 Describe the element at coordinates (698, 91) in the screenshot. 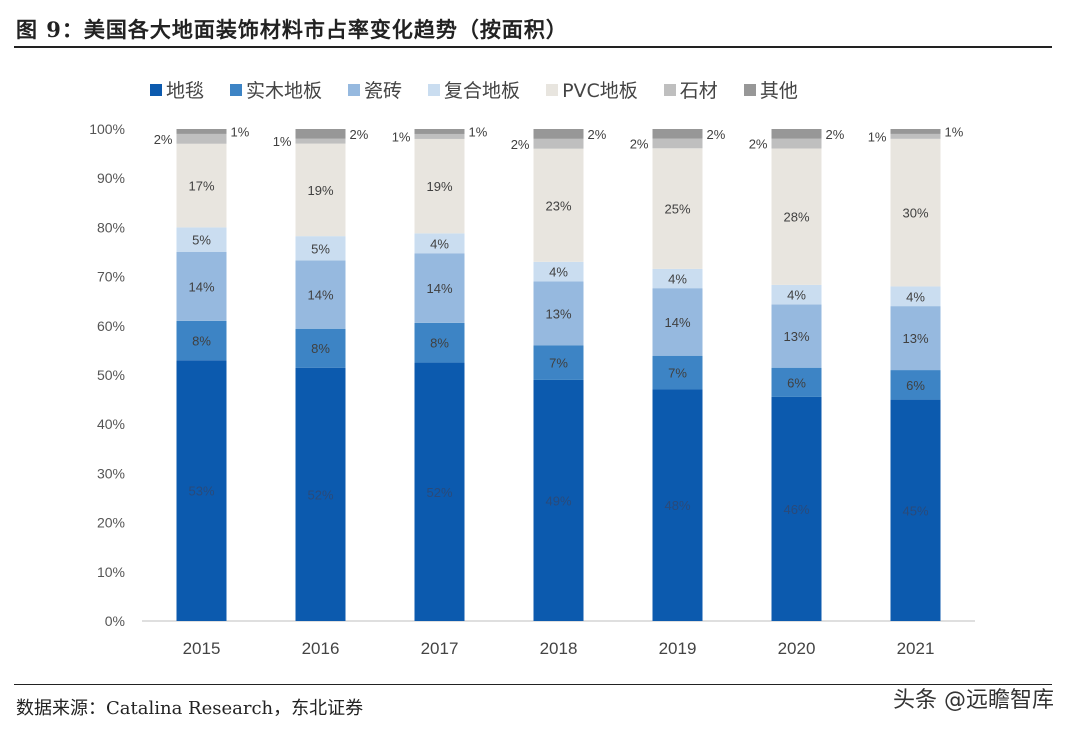

I see `legend-label: 石材` at that location.